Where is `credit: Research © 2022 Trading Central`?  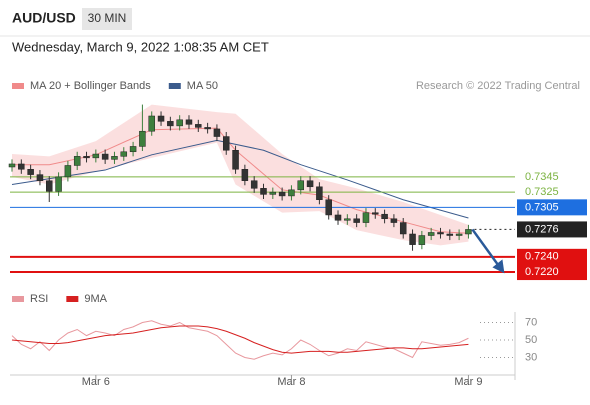 credit: Research © 2022 Trading Central is located at coordinates (498, 86).